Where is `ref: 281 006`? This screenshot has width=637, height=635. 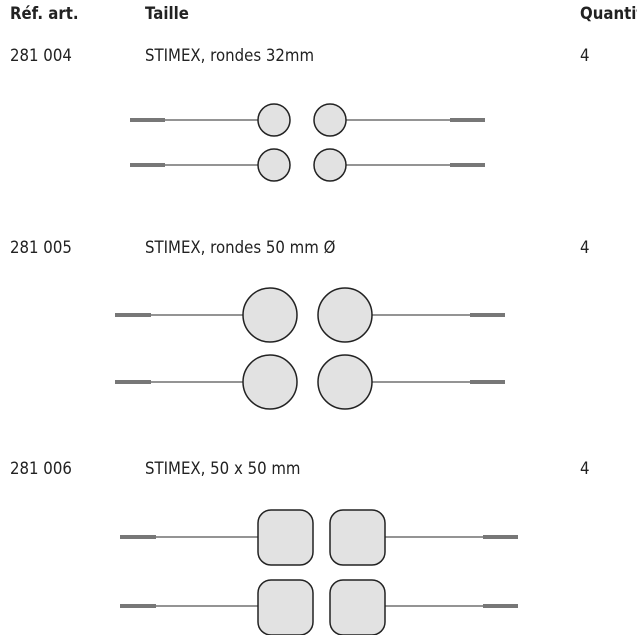
ref: 281 006 is located at coordinates (41, 469).